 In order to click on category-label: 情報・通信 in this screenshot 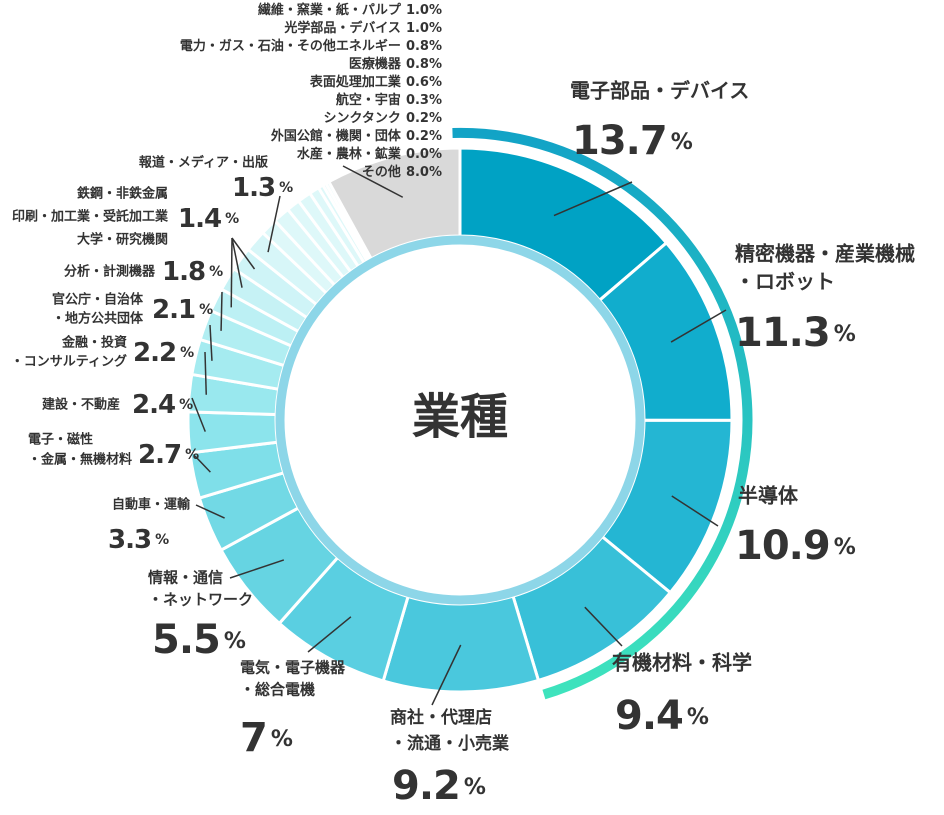, I will do `click(185, 578)`.